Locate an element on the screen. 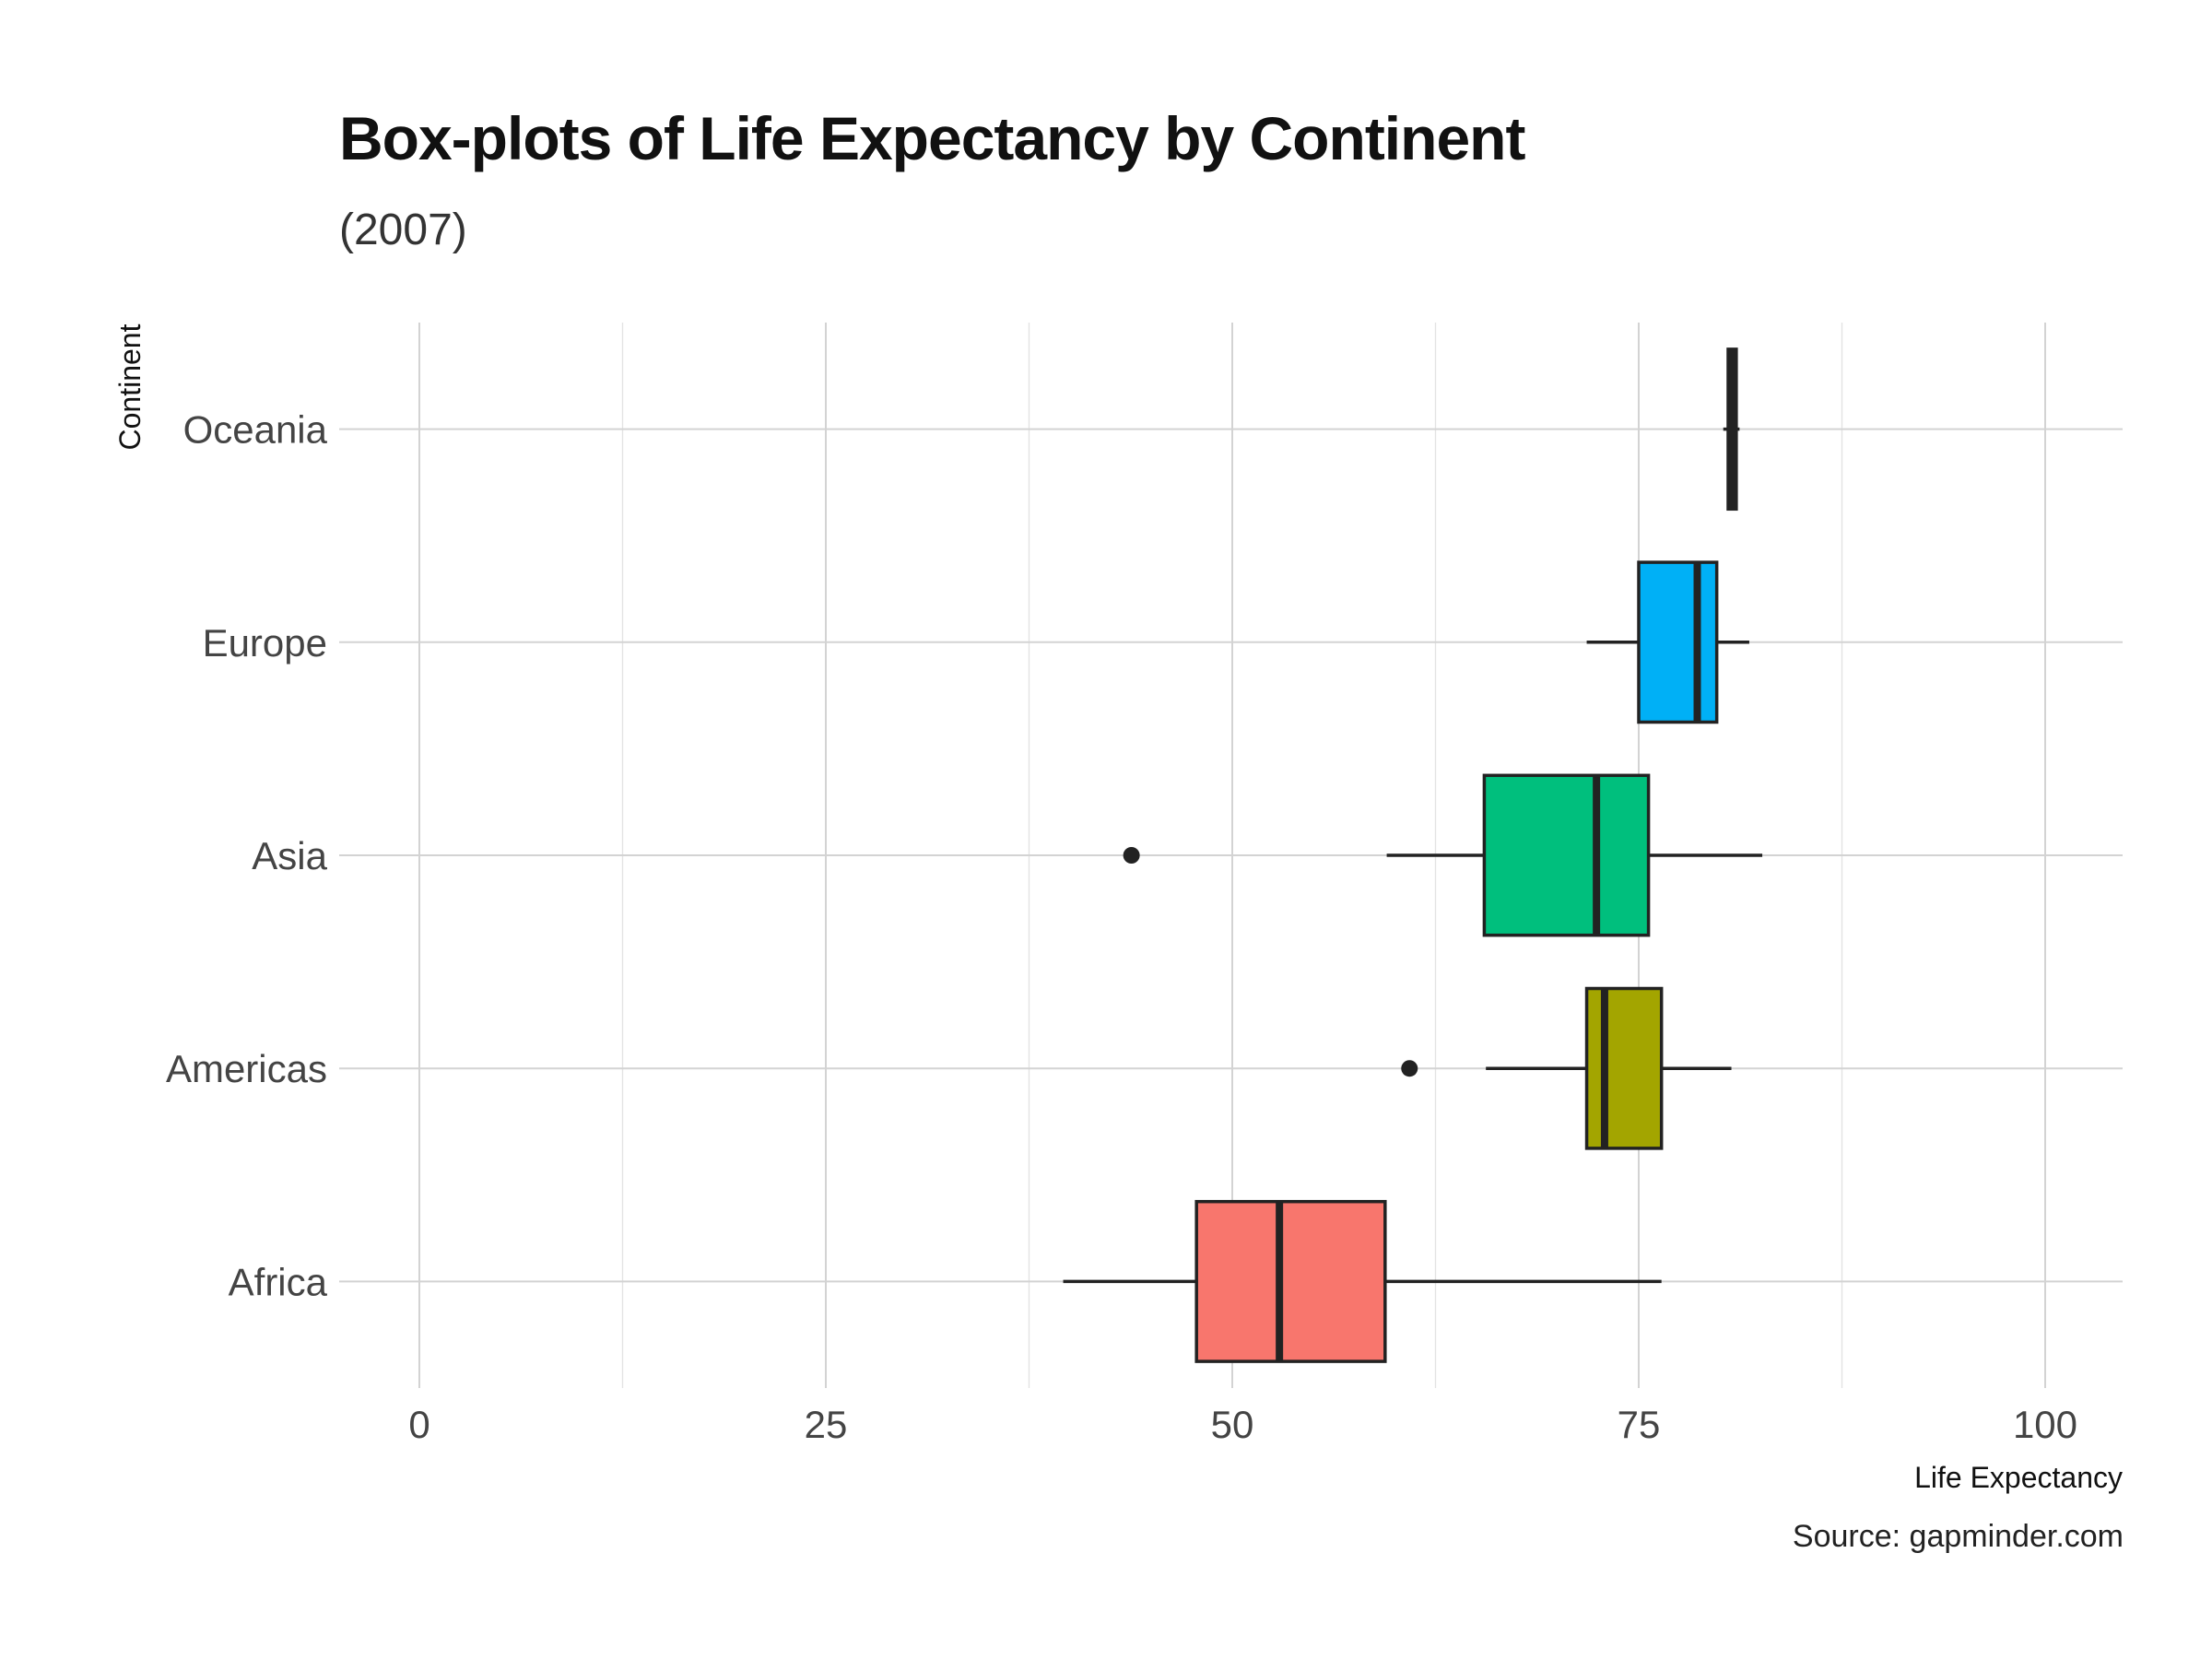 This screenshot has height=1659, width=2212. box-oceania is located at coordinates (1731, 429).